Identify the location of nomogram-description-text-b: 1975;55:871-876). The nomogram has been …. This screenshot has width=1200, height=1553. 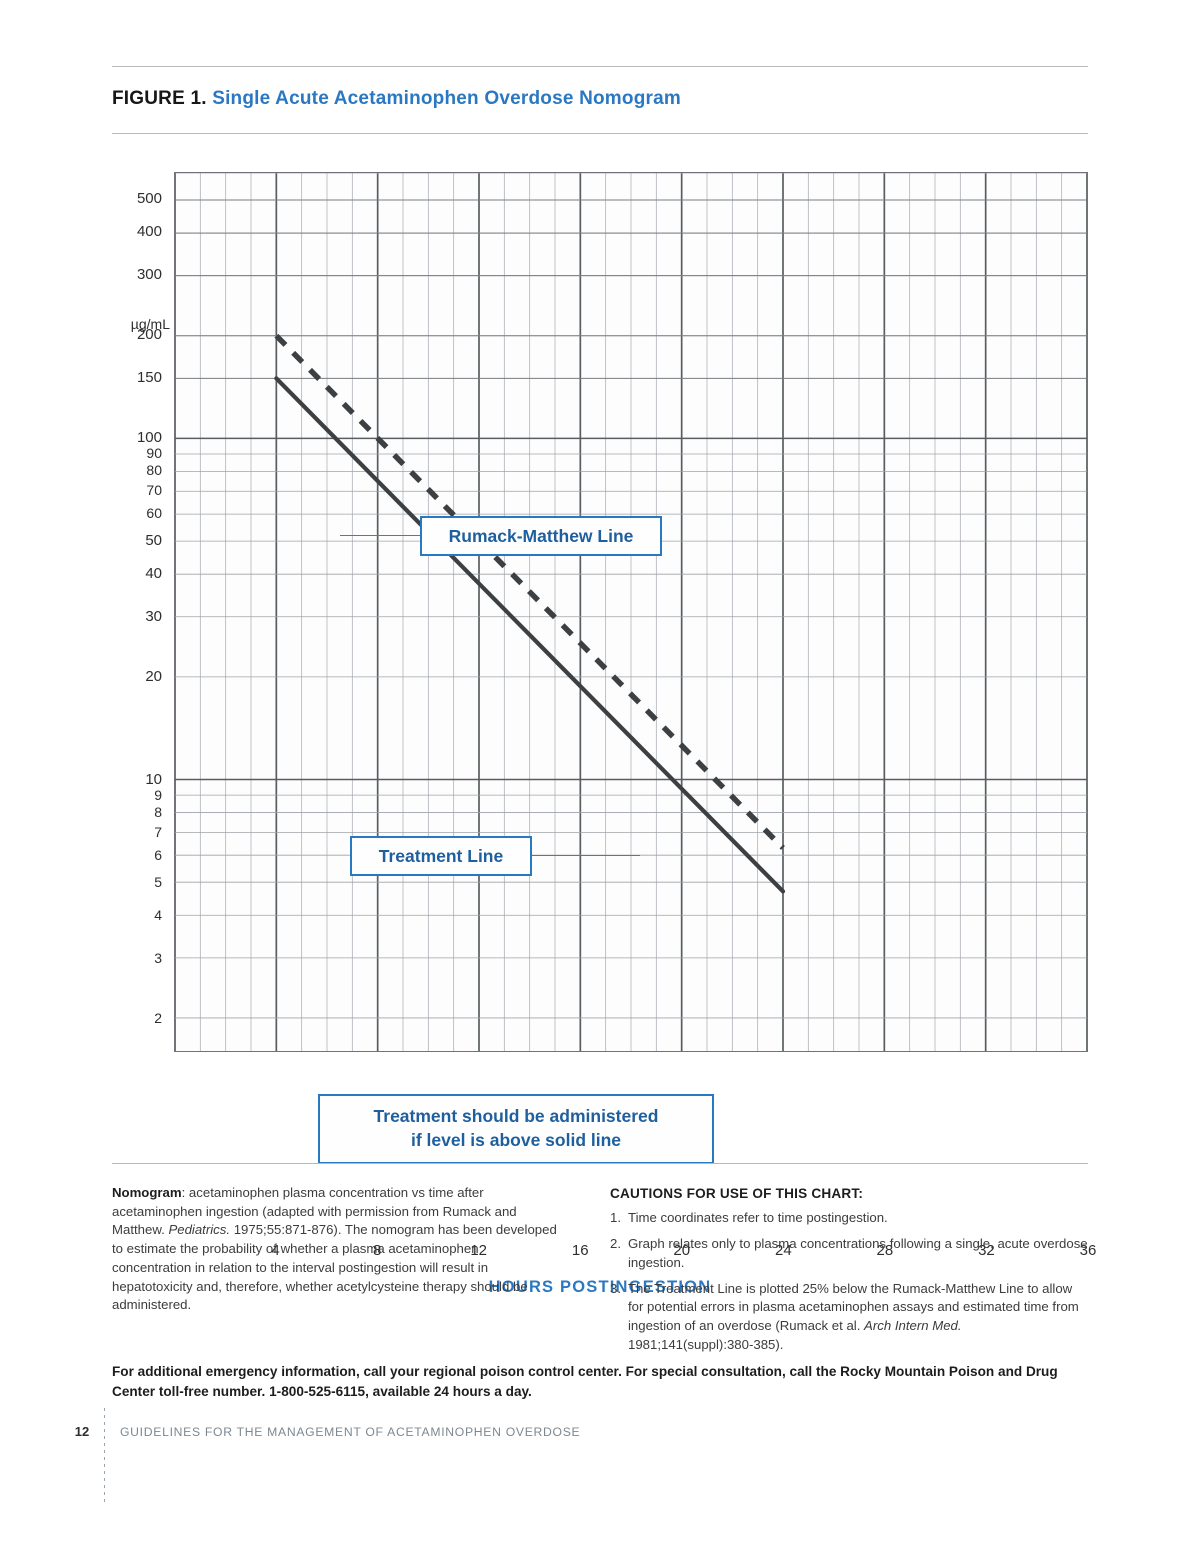
(334, 1267).